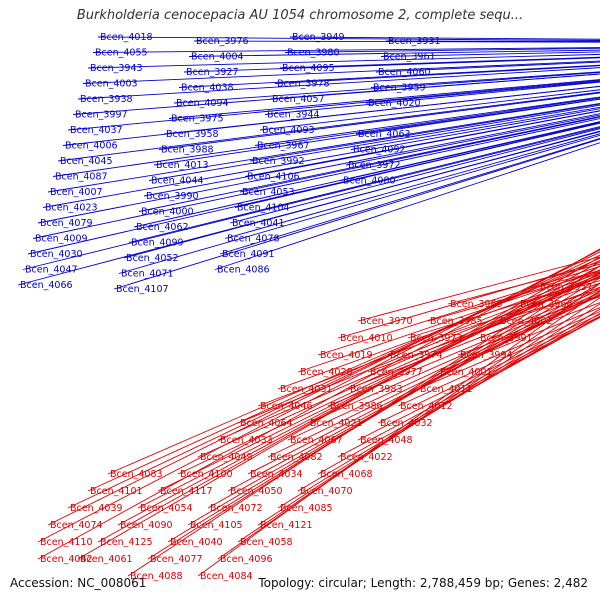 The image size is (600, 600). I want to click on gene-label: Bcen_3927, so click(212, 72).